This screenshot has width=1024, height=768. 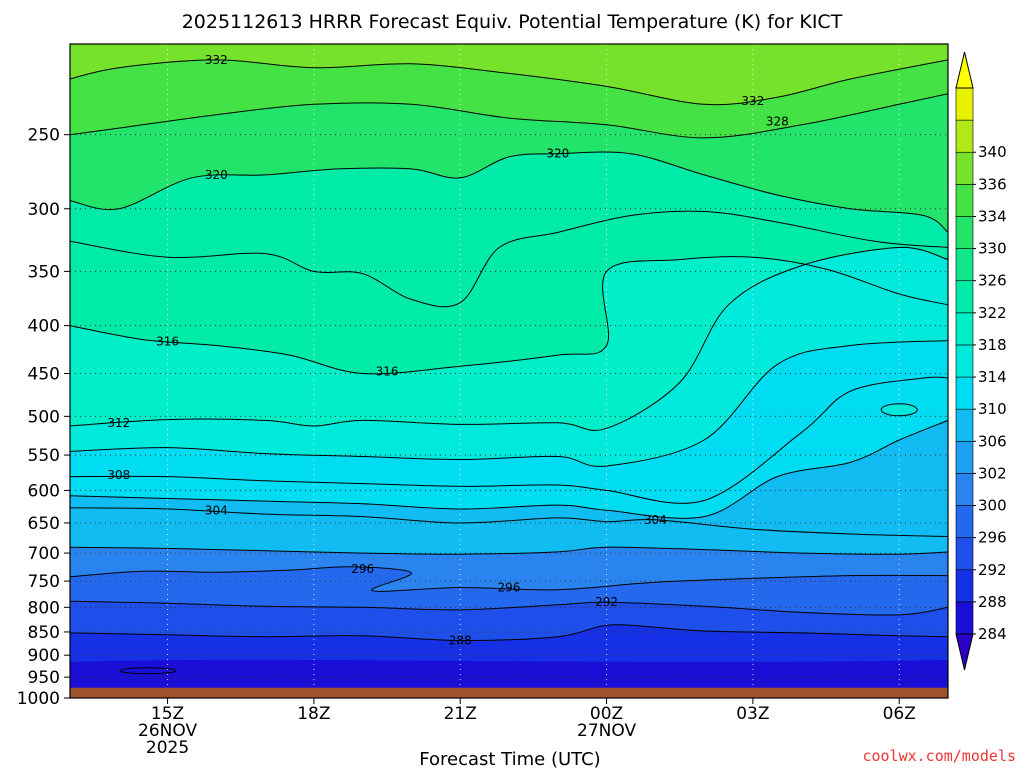 I want to click on x-tick-year: 2025, so click(x=167, y=748).